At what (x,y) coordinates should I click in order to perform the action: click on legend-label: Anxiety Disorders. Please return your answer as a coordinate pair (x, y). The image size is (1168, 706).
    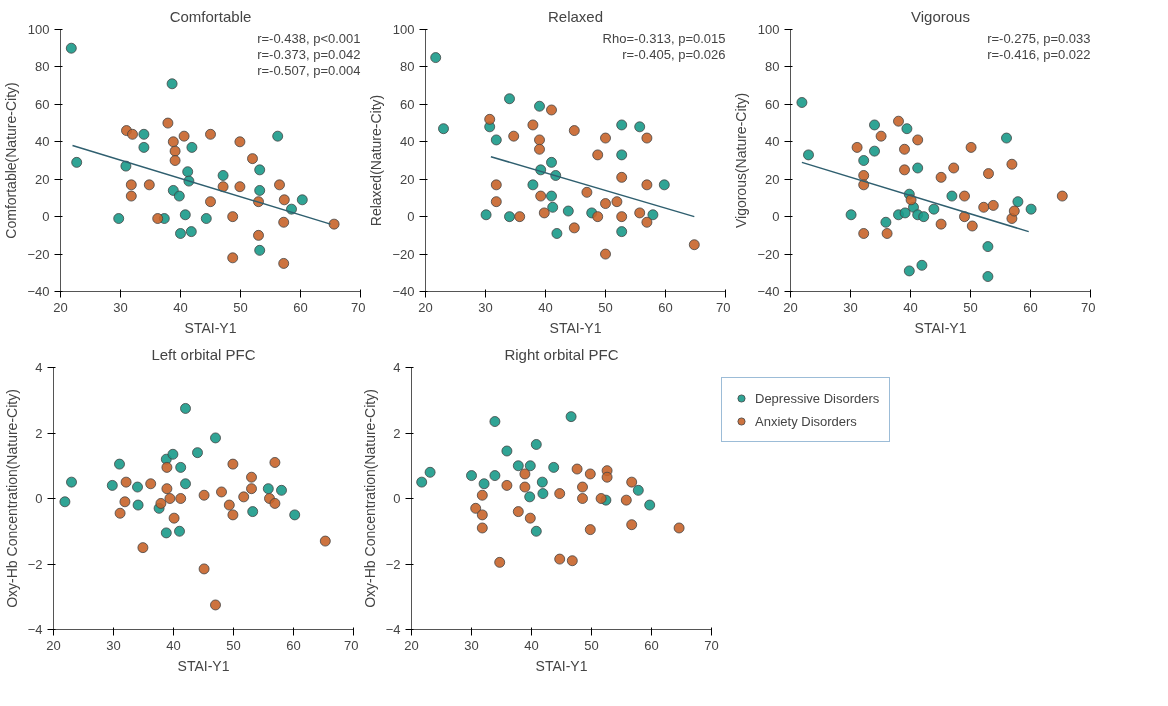
    Looking at the image, I should click on (806, 421).